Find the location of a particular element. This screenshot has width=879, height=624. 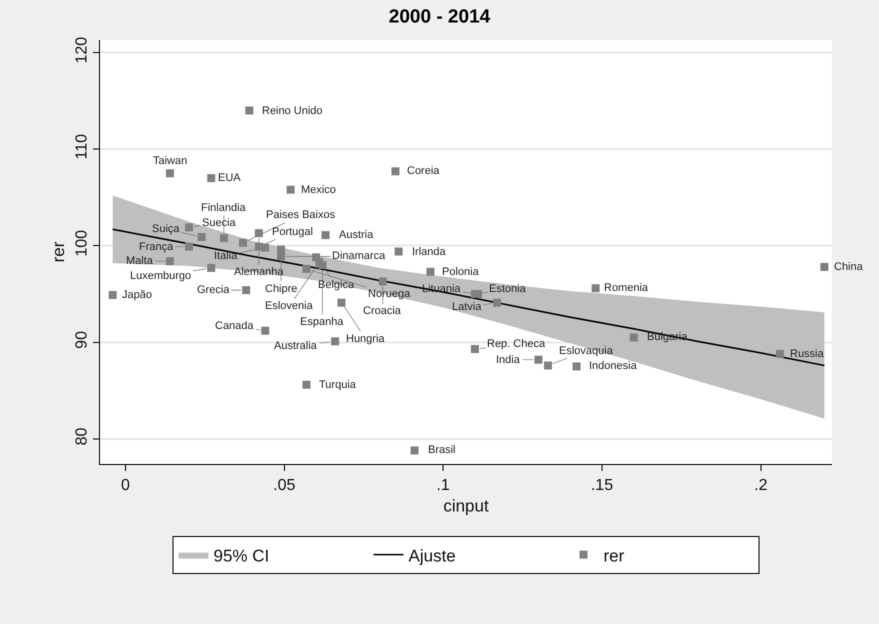

data-label: Portugal is located at coordinates (292, 232).